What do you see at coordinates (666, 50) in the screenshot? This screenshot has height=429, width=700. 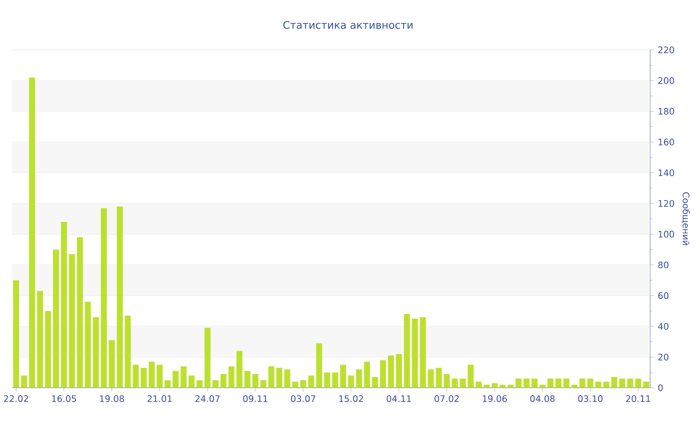 I see `y-tick-label: 220` at bounding box center [666, 50].